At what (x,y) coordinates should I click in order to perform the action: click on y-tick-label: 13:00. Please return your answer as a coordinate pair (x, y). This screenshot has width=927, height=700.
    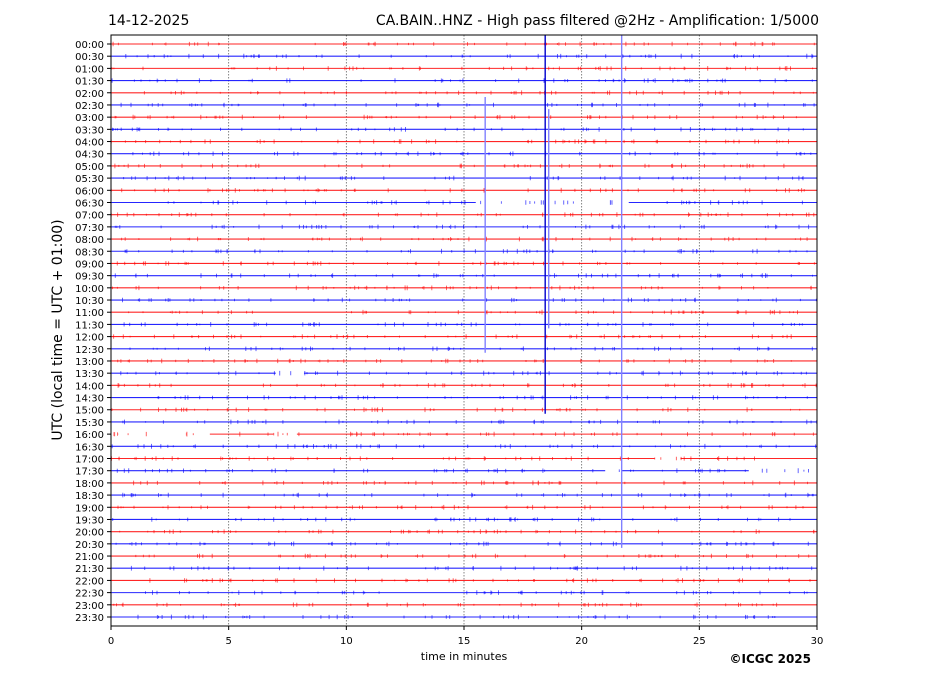
    Looking at the image, I should click on (89, 362).